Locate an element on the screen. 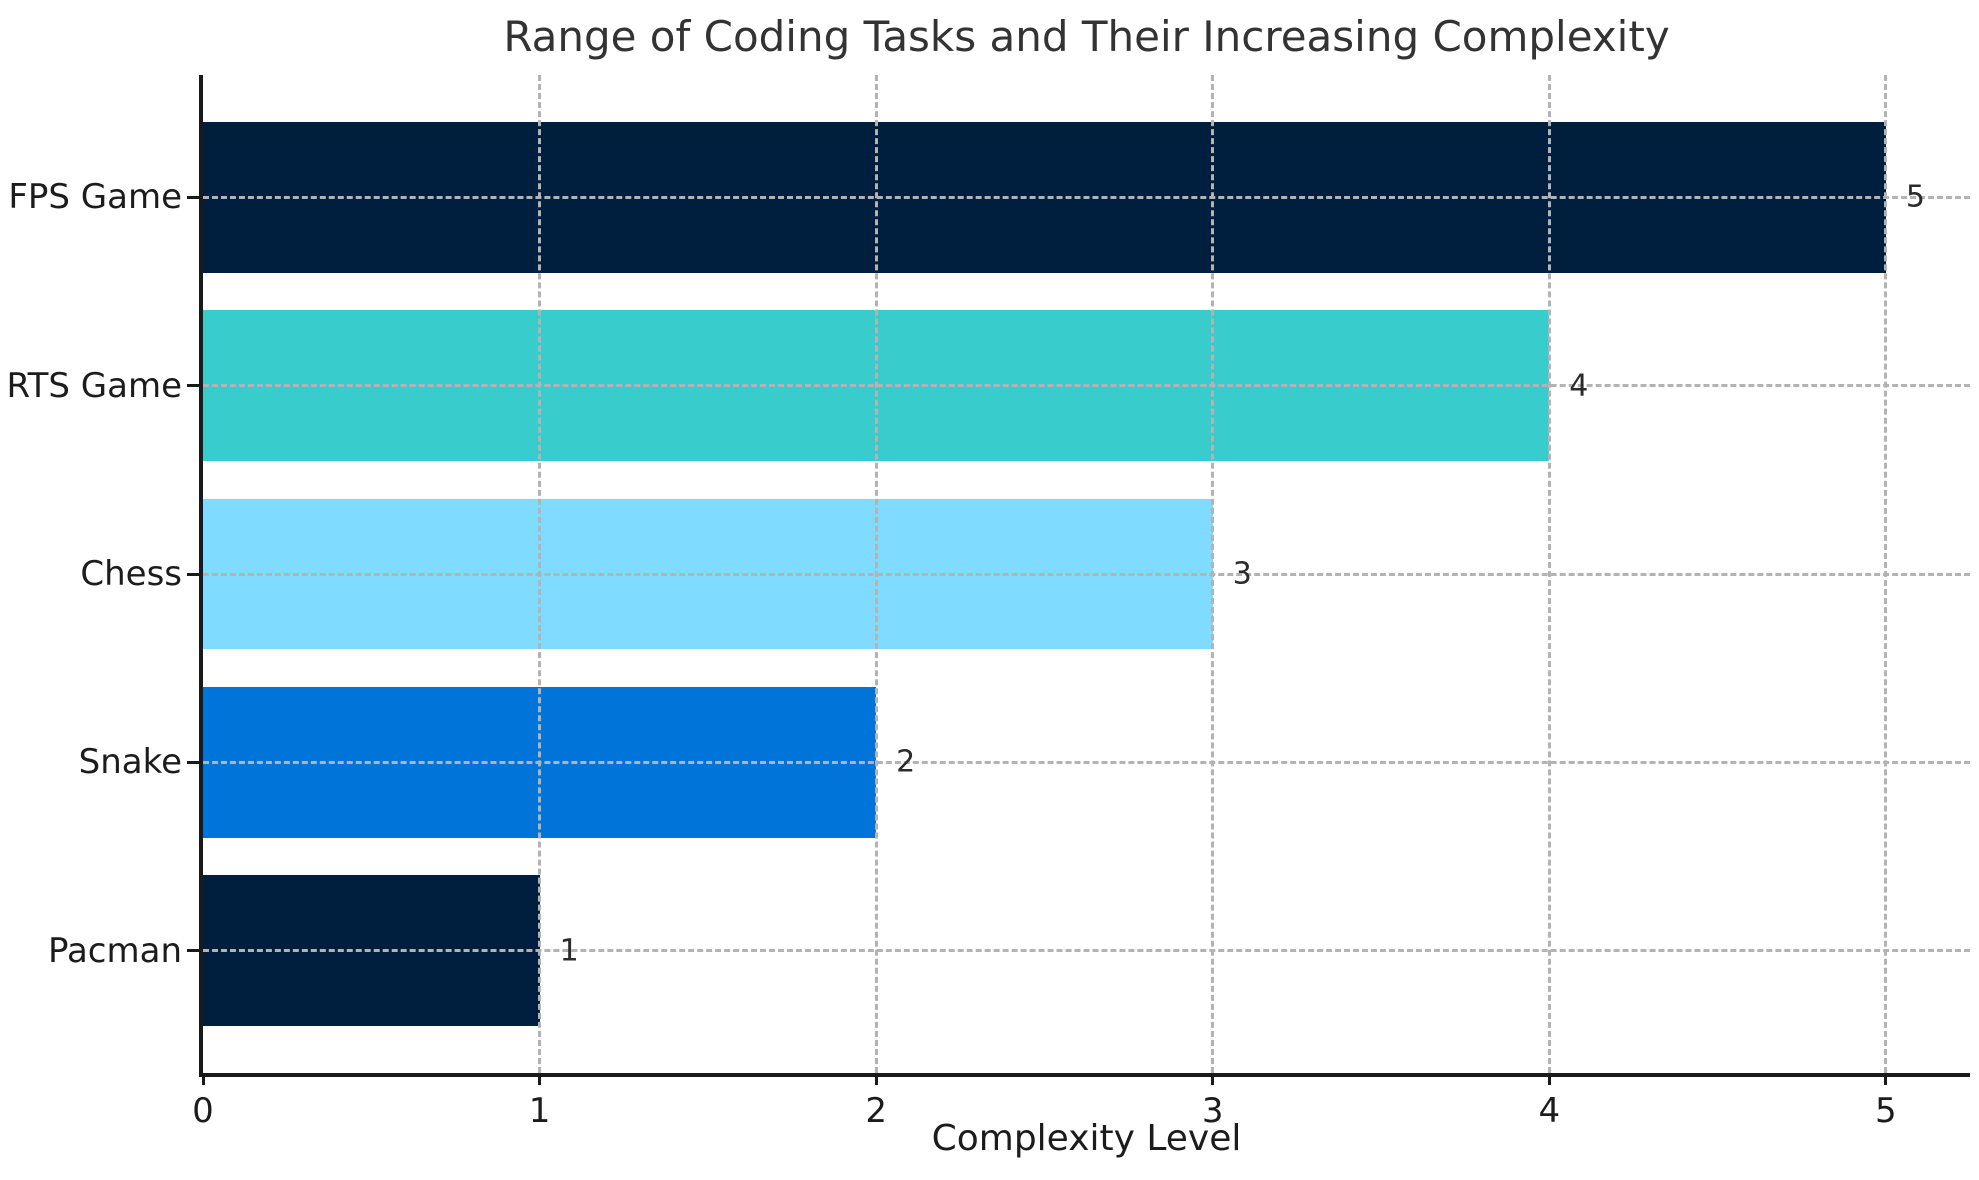 This screenshot has height=1180, width=1979. y-tick-mark-fps-game is located at coordinates (193, 197).